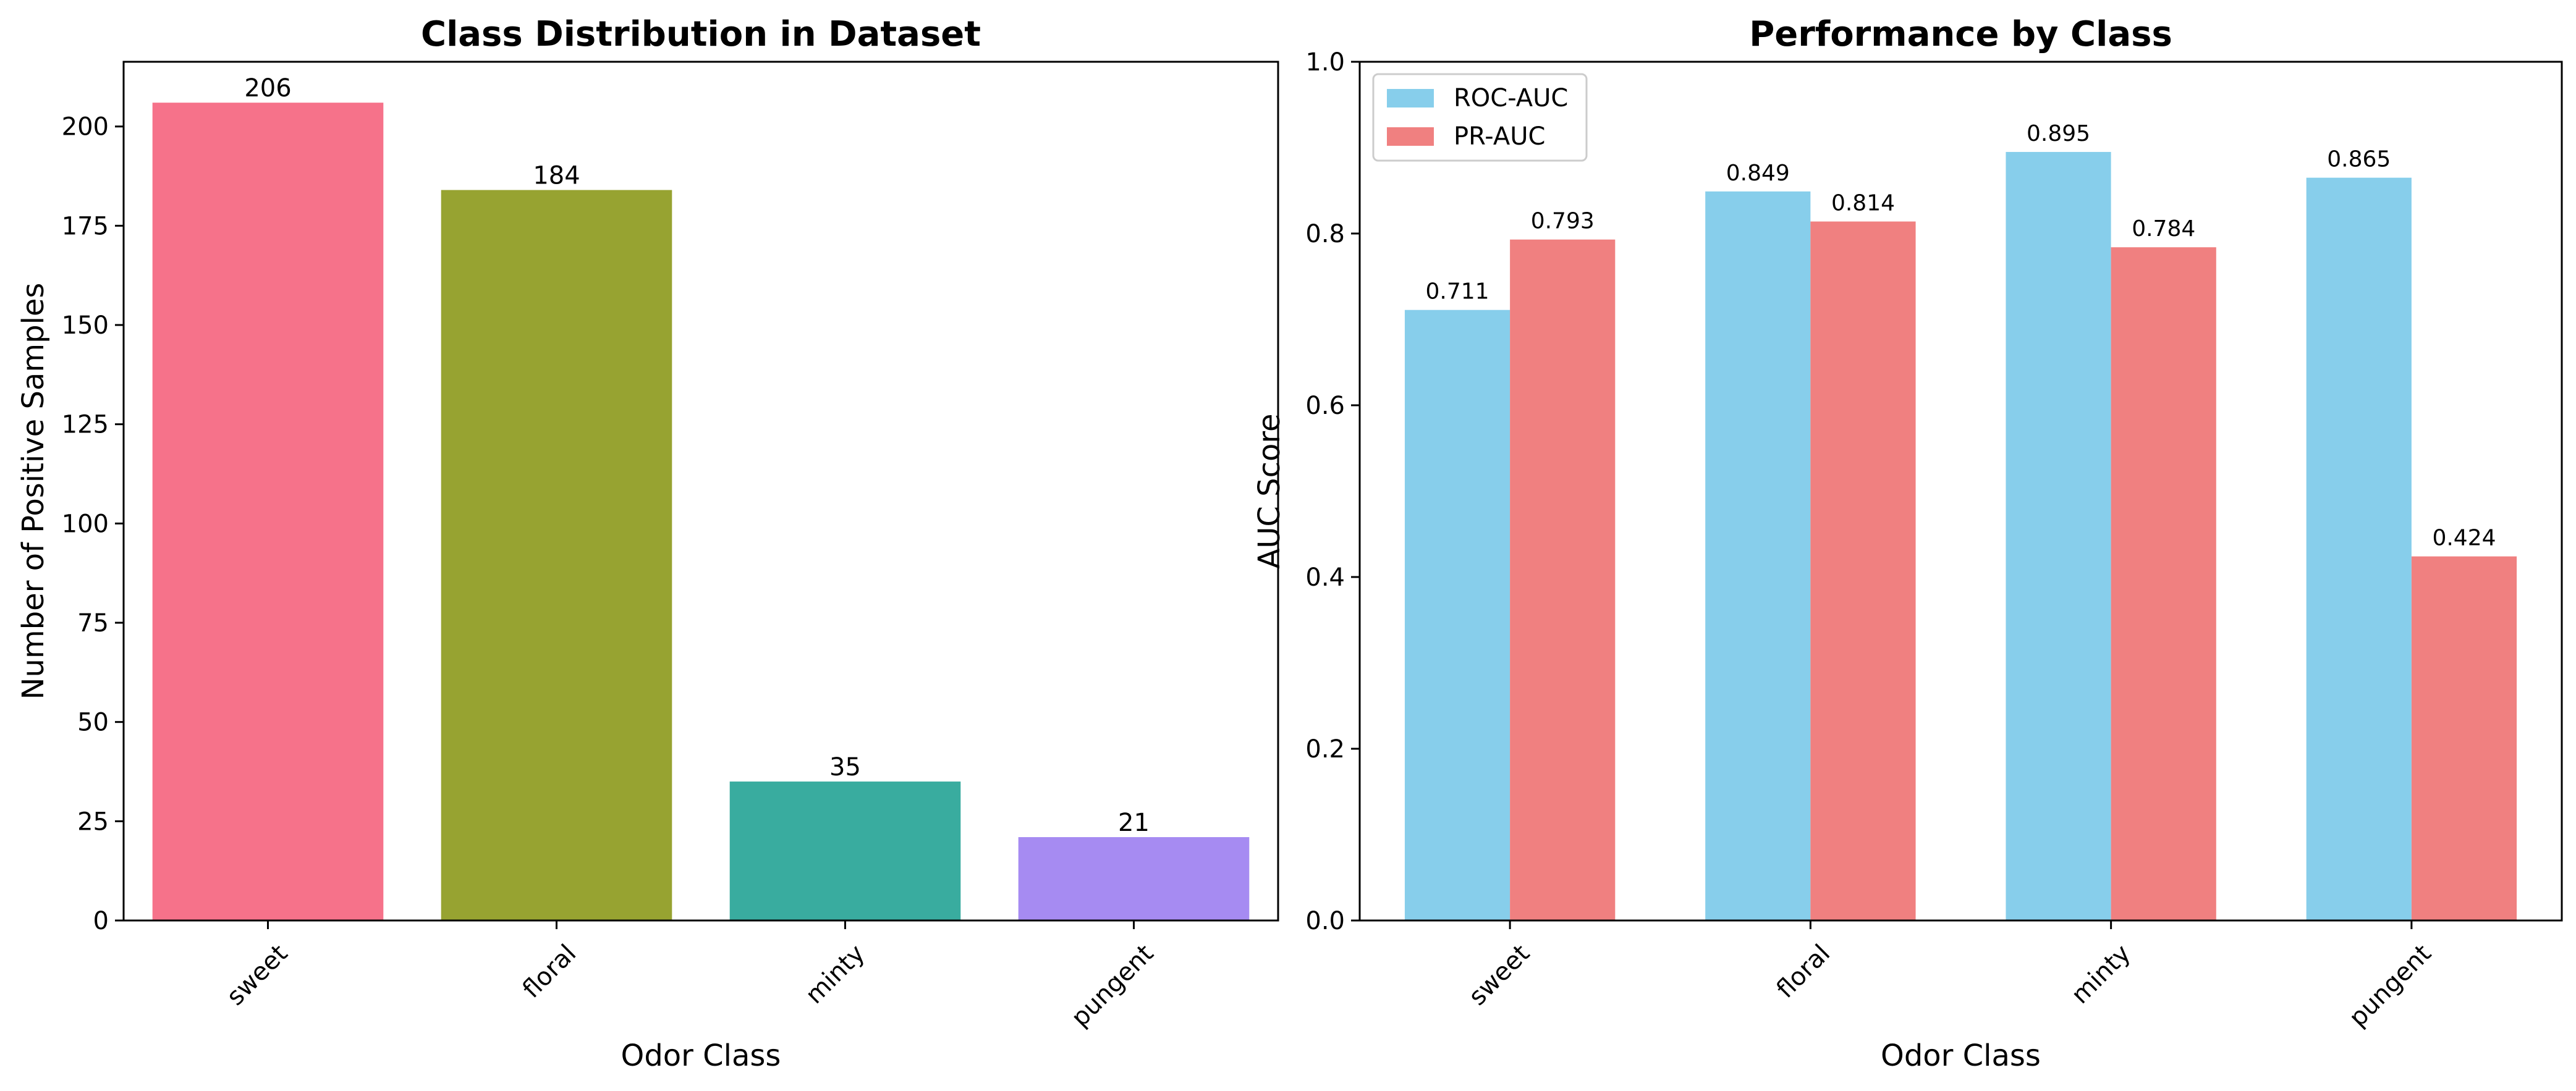 This screenshot has height=1091, width=2576. Describe the element at coordinates (1499, 136) in the screenshot. I see `legend-label-pr-auc: PR-AUC` at that location.